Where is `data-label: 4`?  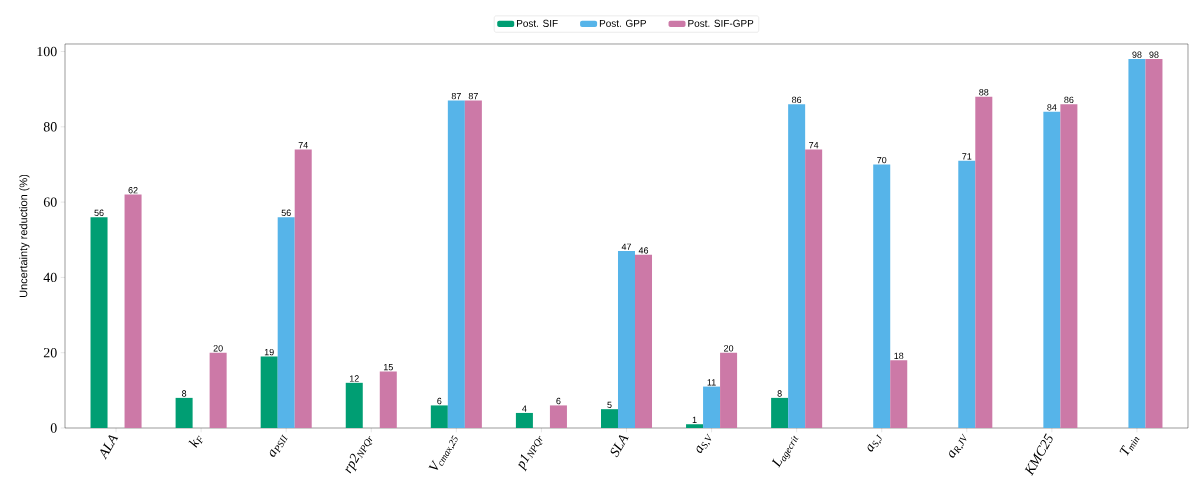
data-label: 4 is located at coordinates (524, 408).